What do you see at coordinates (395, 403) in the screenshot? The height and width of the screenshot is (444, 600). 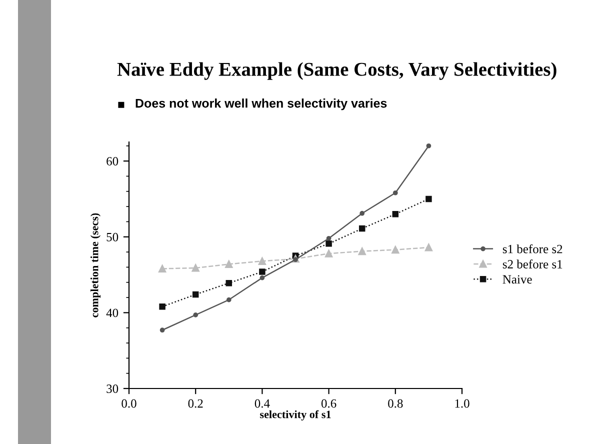 I see `x-tick-label: 0.8` at bounding box center [395, 403].